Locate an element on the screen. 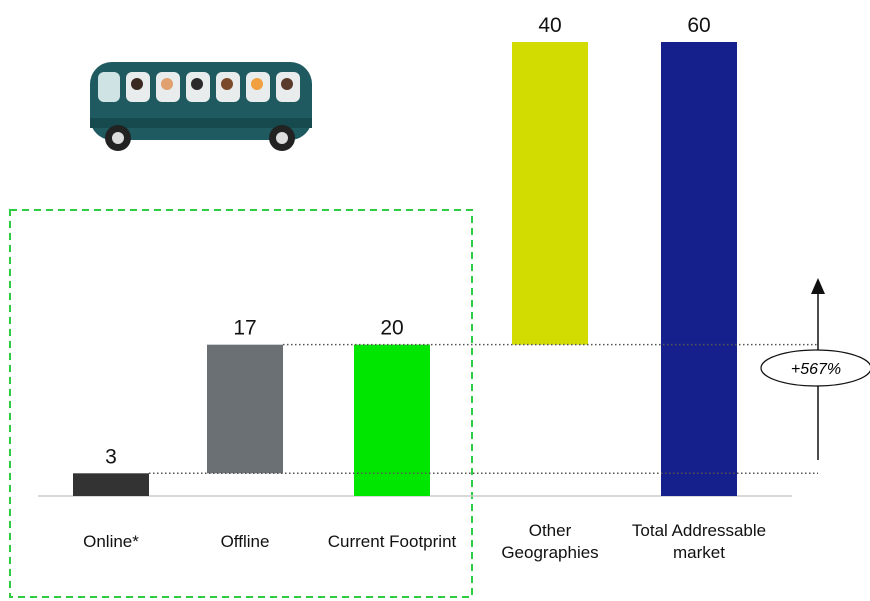 The image size is (870, 601). value-label: 20 is located at coordinates (391, 328).